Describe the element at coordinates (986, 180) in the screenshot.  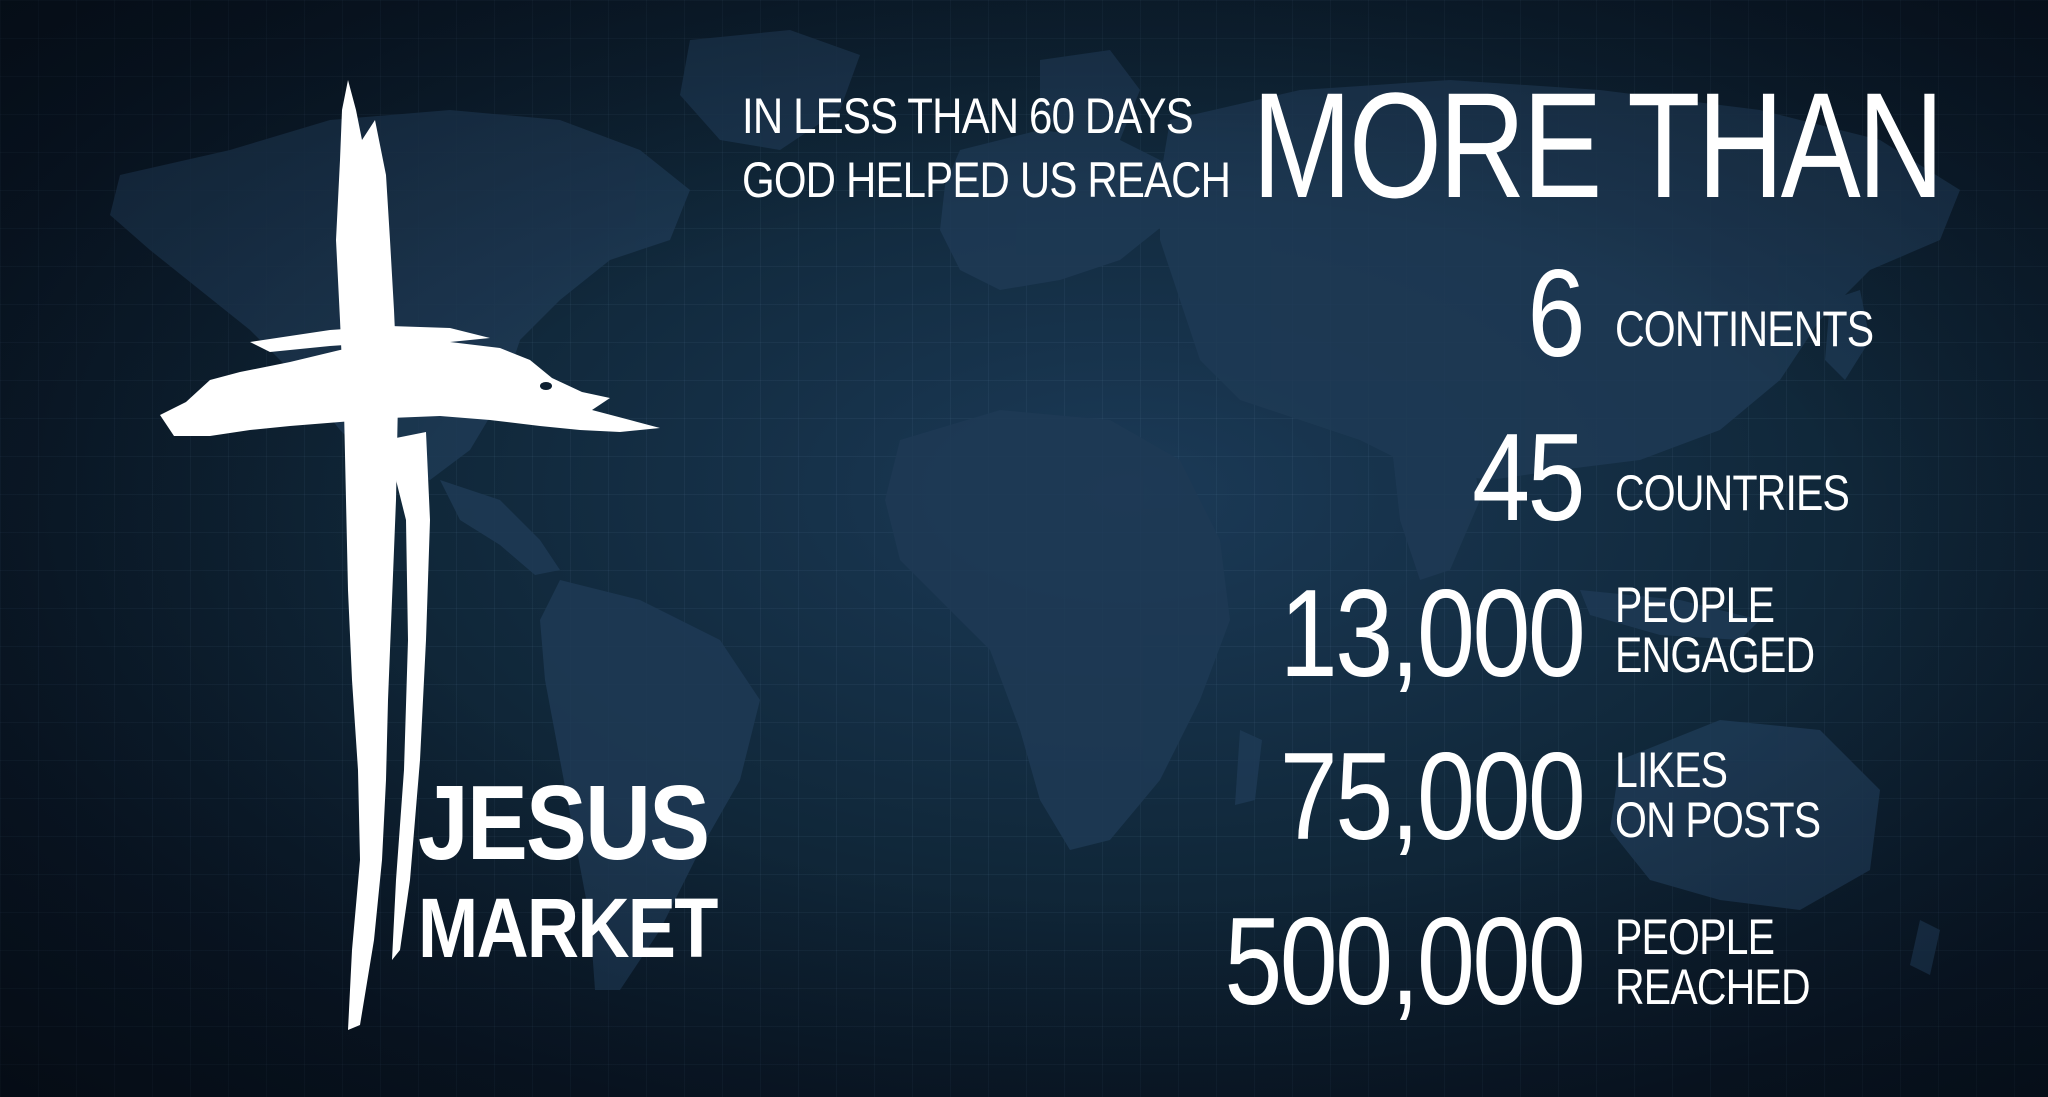
I see `intro-line-2: GOD HELPED US REACH` at that location.